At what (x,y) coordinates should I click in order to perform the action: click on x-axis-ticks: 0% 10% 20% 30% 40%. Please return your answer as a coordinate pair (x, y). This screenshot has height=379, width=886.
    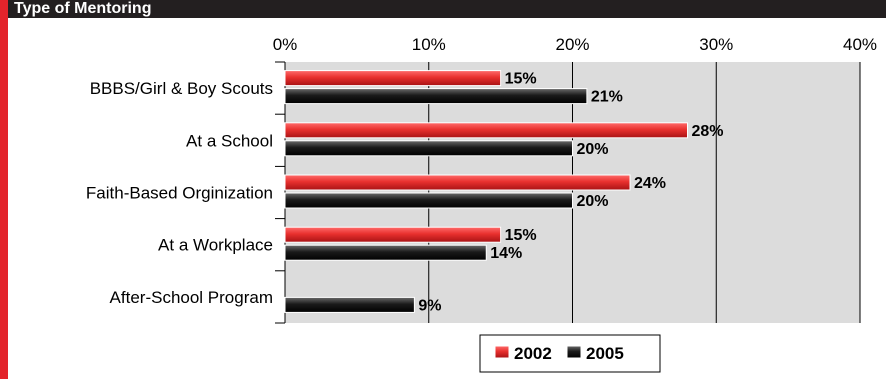
    Looking at the image, I should click on (575, 44).